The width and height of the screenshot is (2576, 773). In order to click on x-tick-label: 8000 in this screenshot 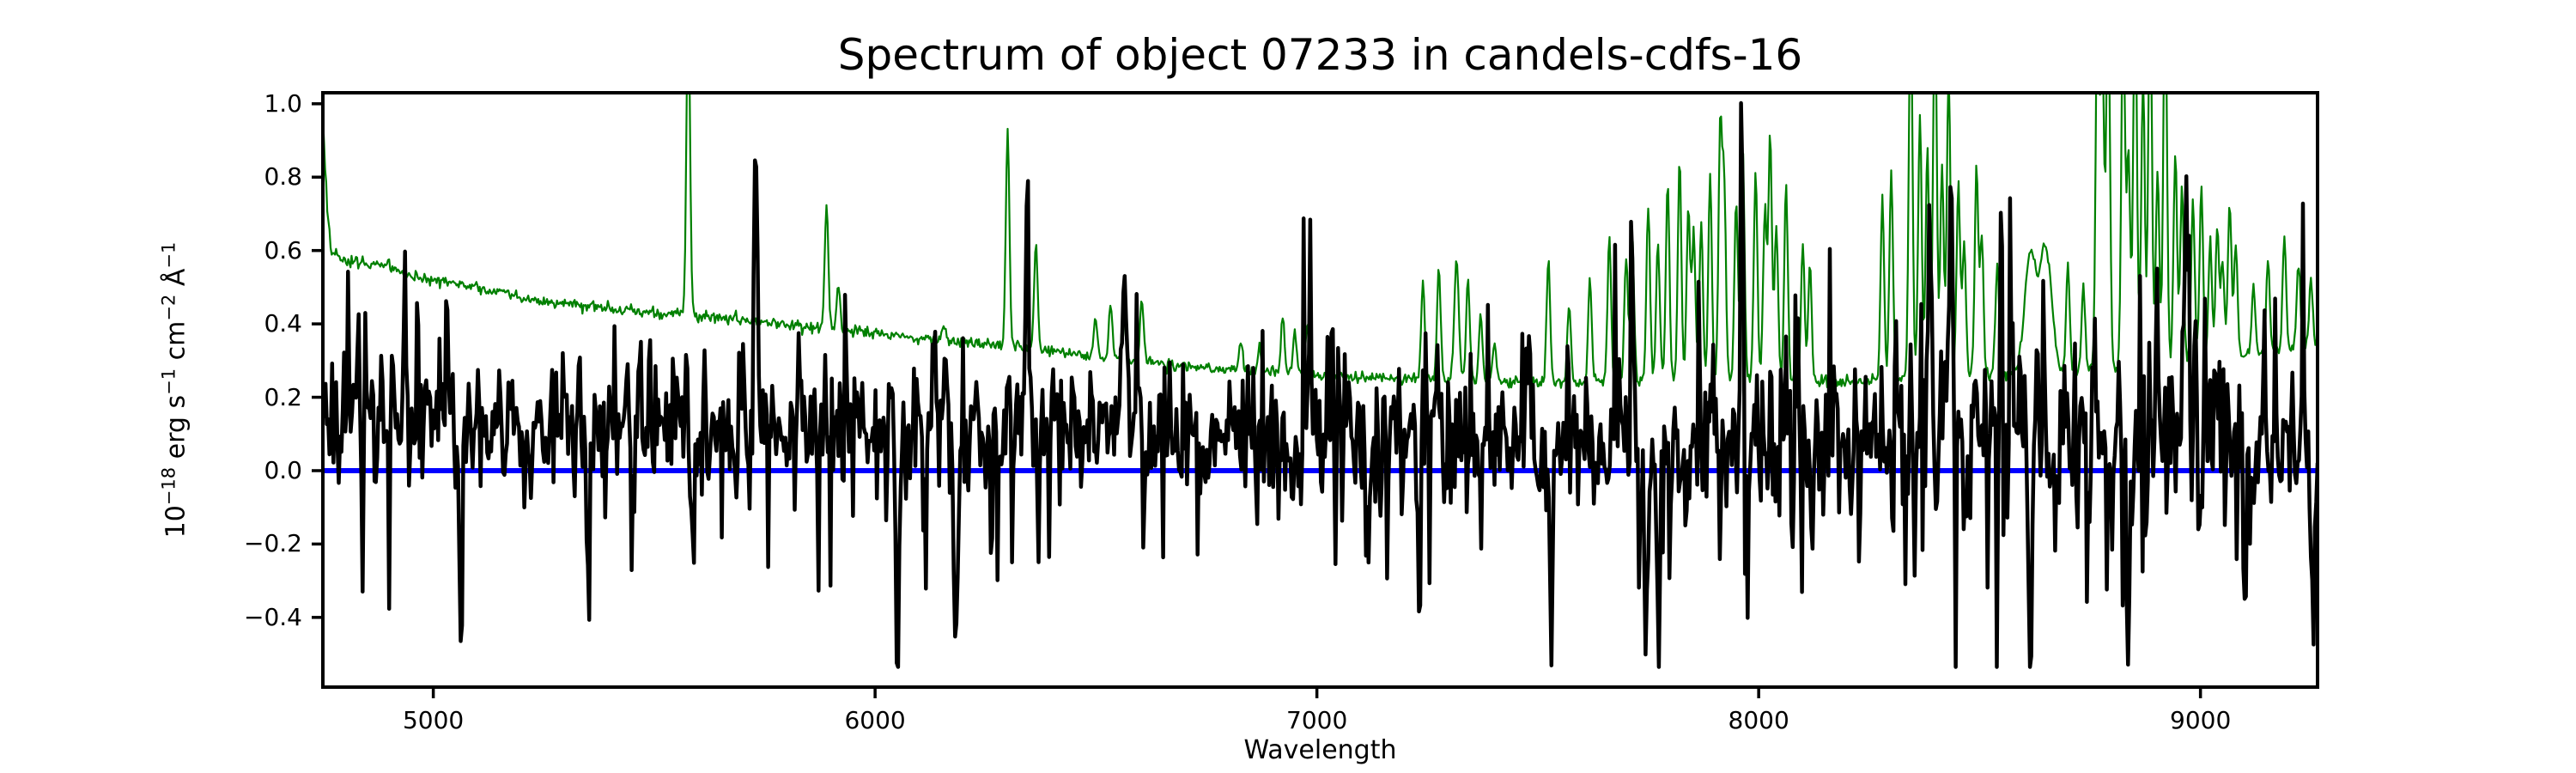, I will do `click(1759, 720)`.